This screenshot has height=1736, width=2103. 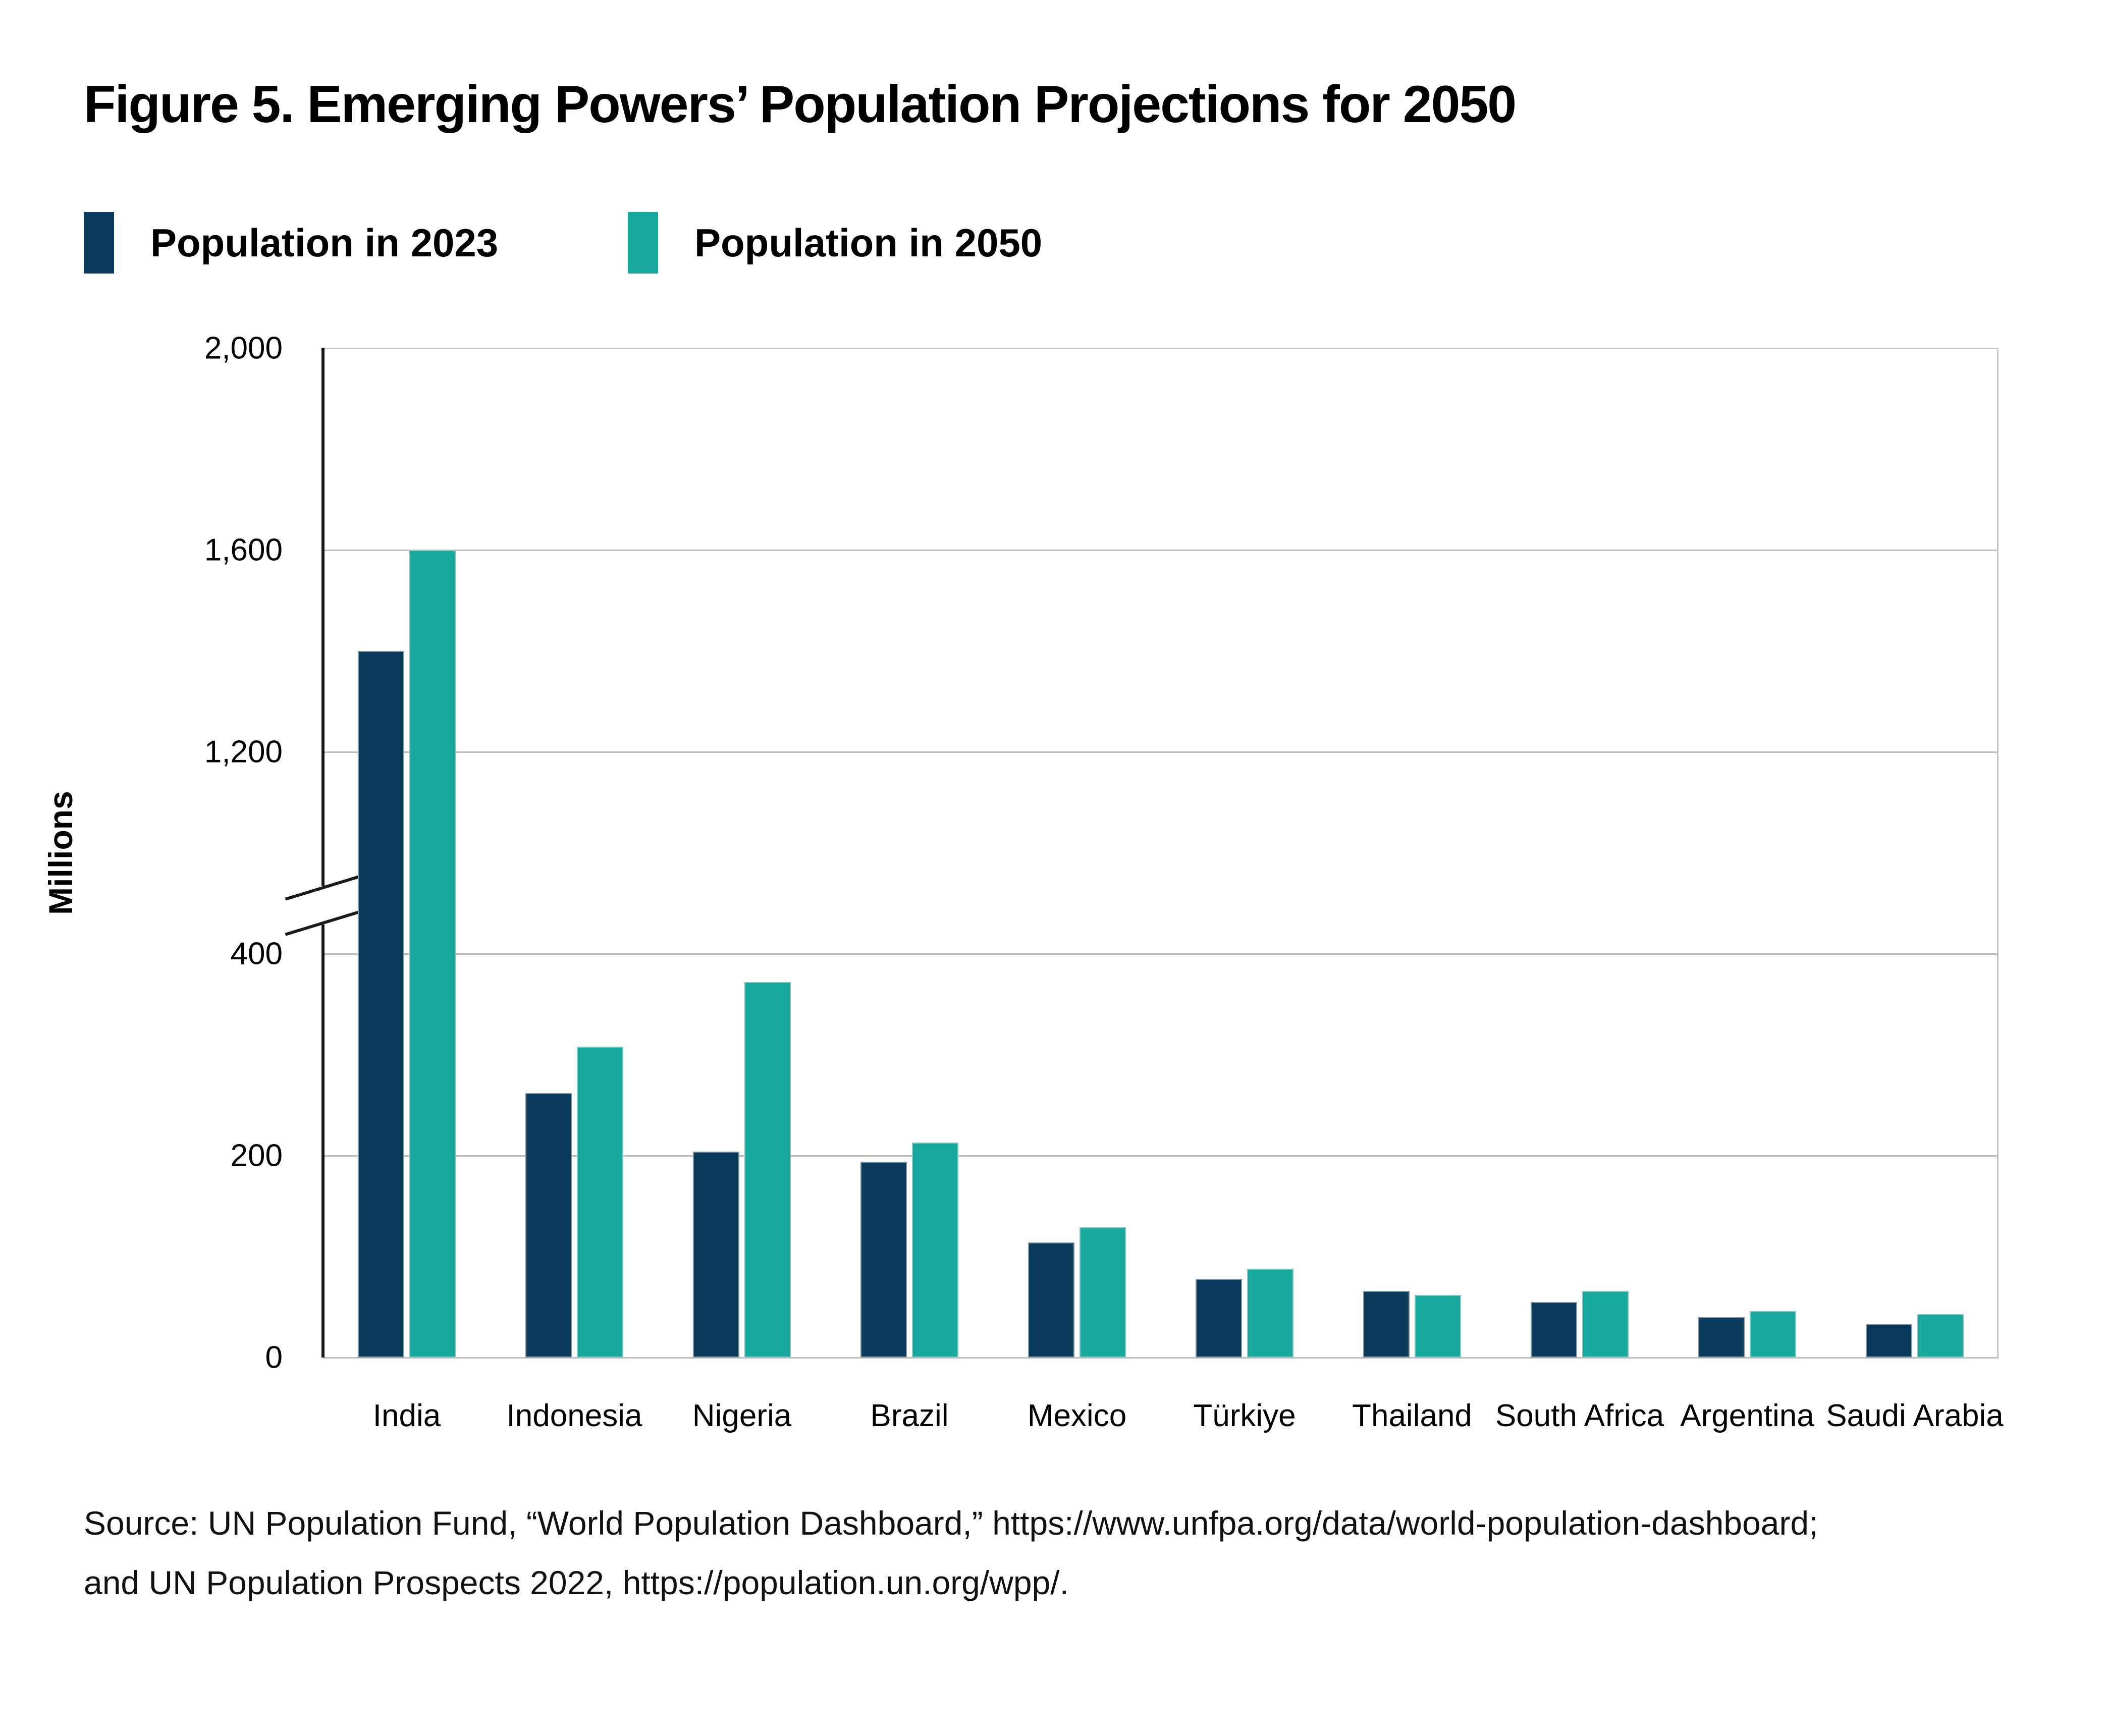 What do you see at coordinates (324, 242) in the screenshot?
I see `legend-label-2023: Population in 2023` at bounding box center [324, 242].